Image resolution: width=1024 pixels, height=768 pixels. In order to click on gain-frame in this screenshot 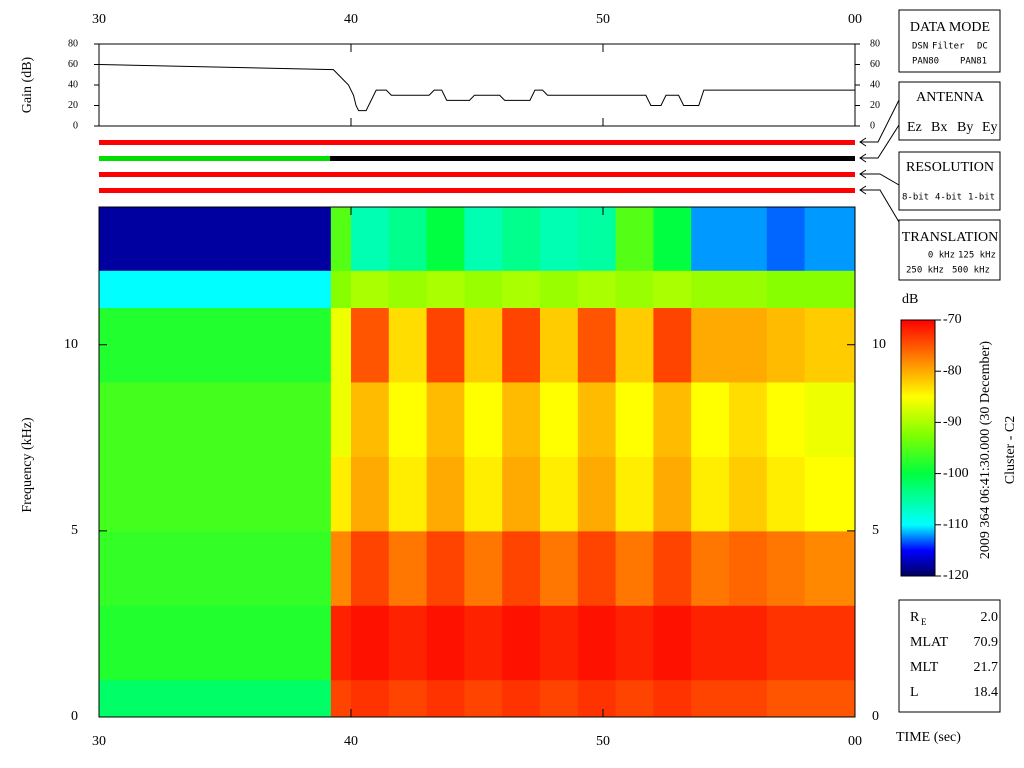, I will do `click(477, 85)`.